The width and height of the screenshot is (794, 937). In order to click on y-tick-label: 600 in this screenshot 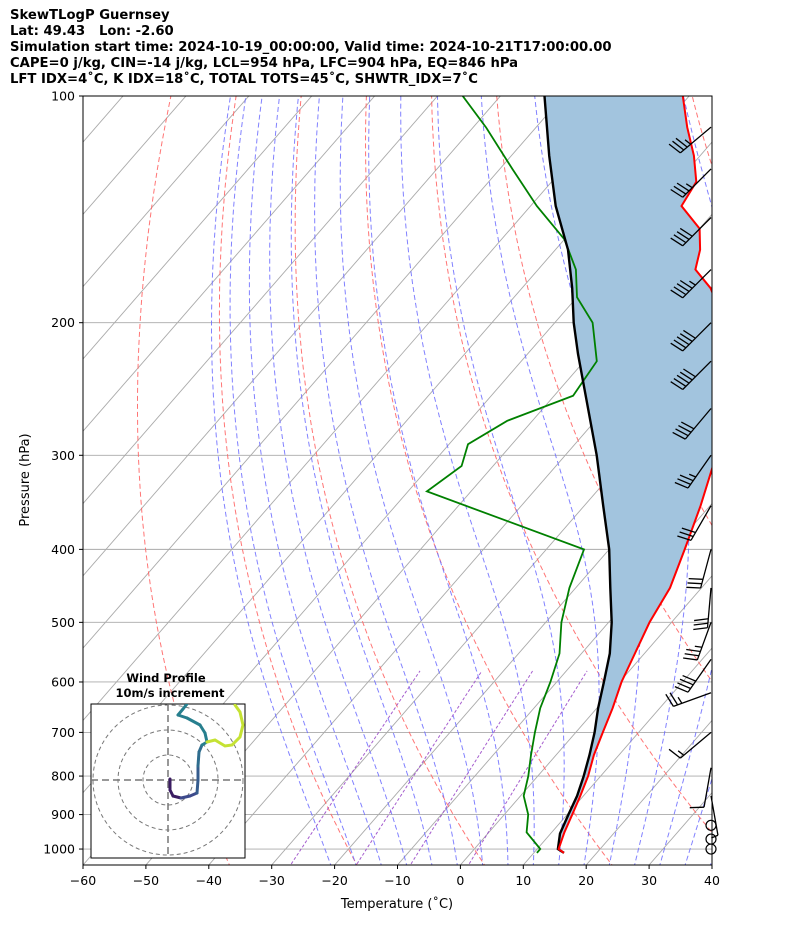, I will do `click(63, 681)`.